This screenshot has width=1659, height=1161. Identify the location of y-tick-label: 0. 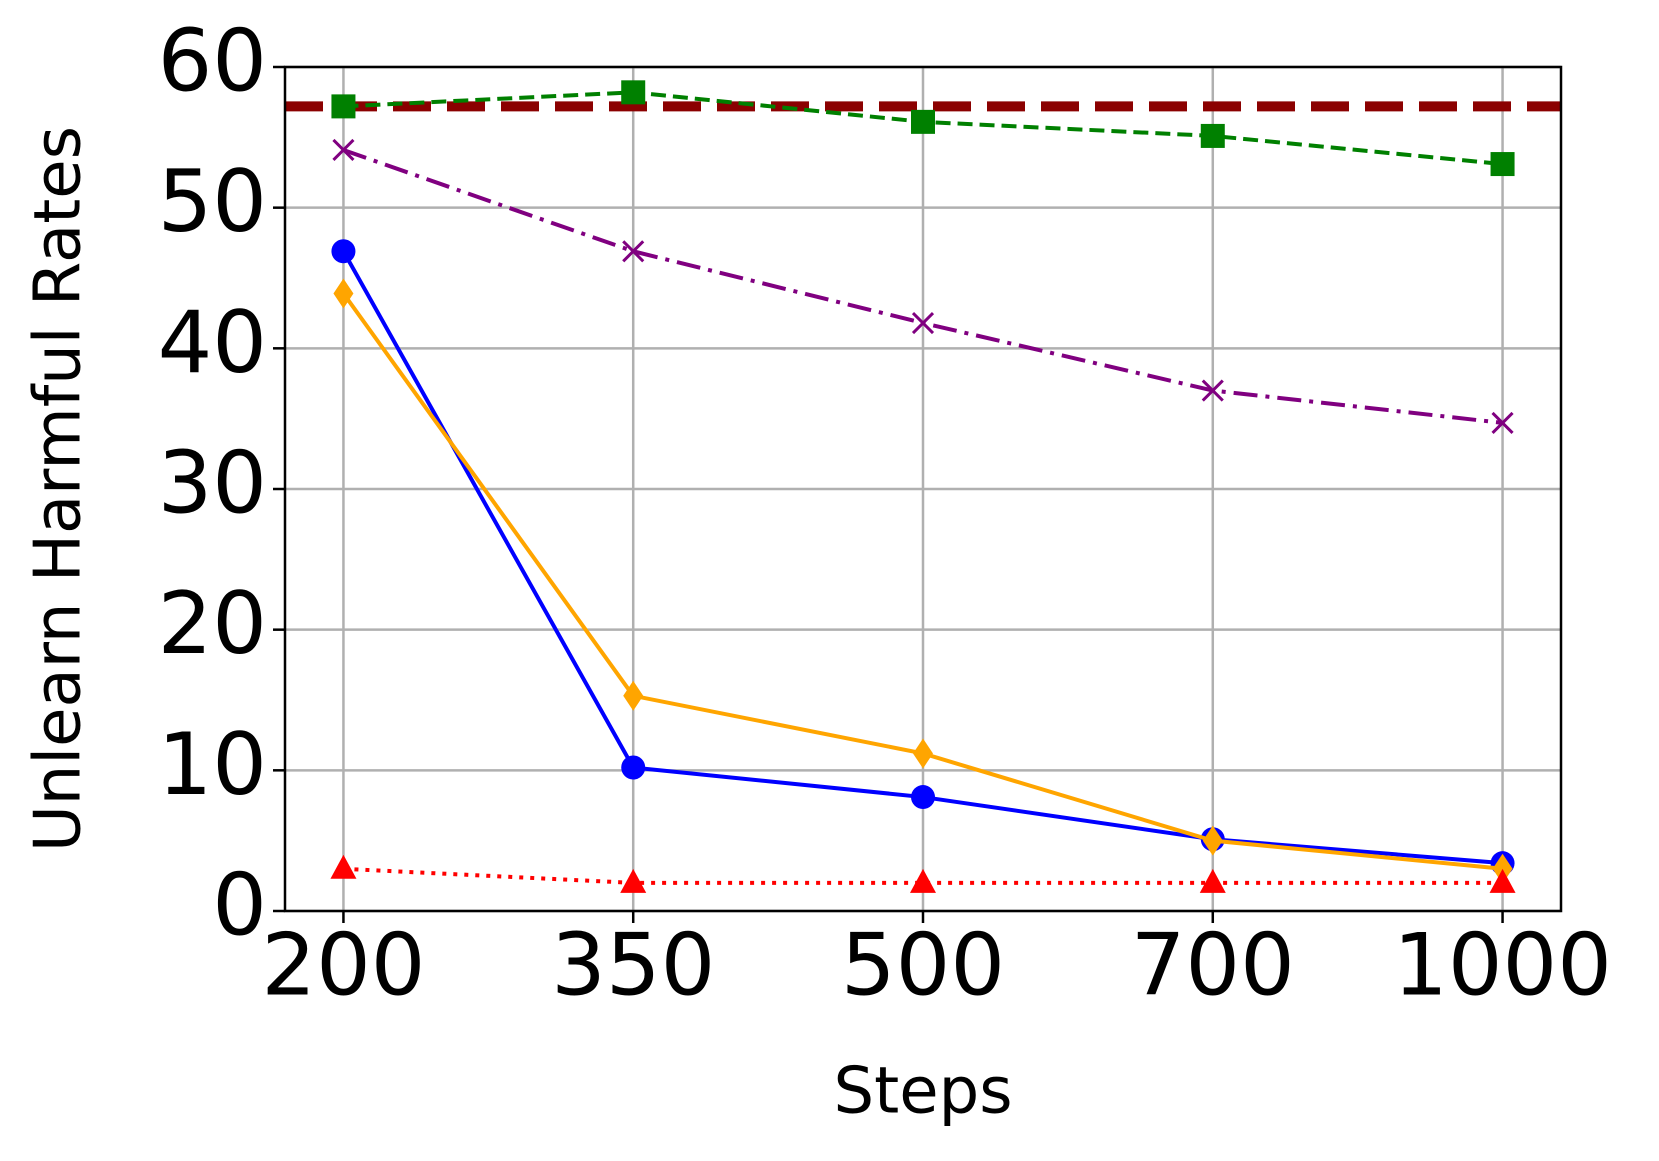
(239, 905).